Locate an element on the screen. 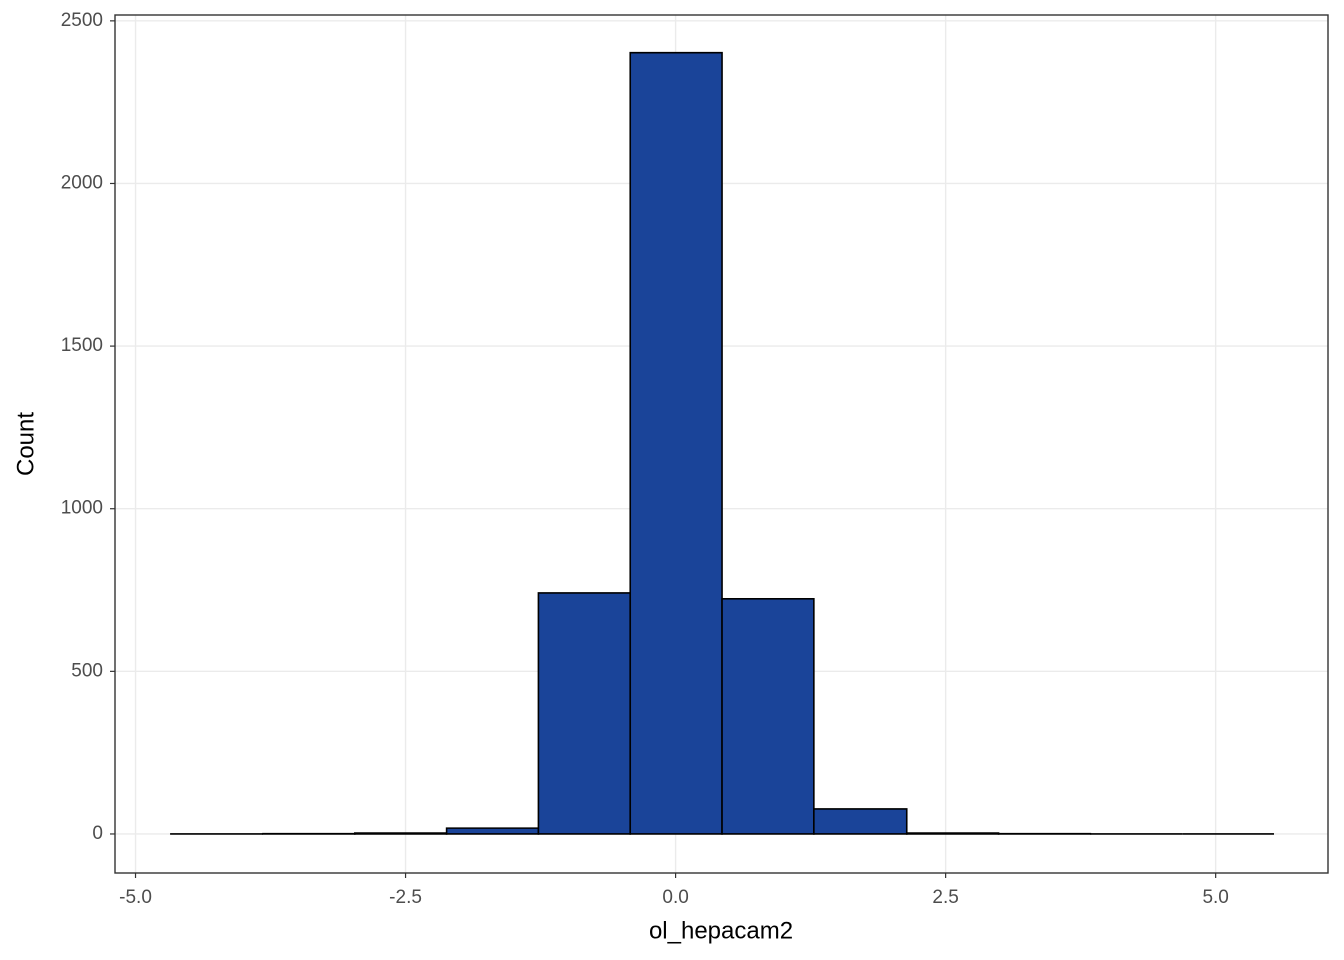  y-axis-title: Count is located at coordinates (25, 444).